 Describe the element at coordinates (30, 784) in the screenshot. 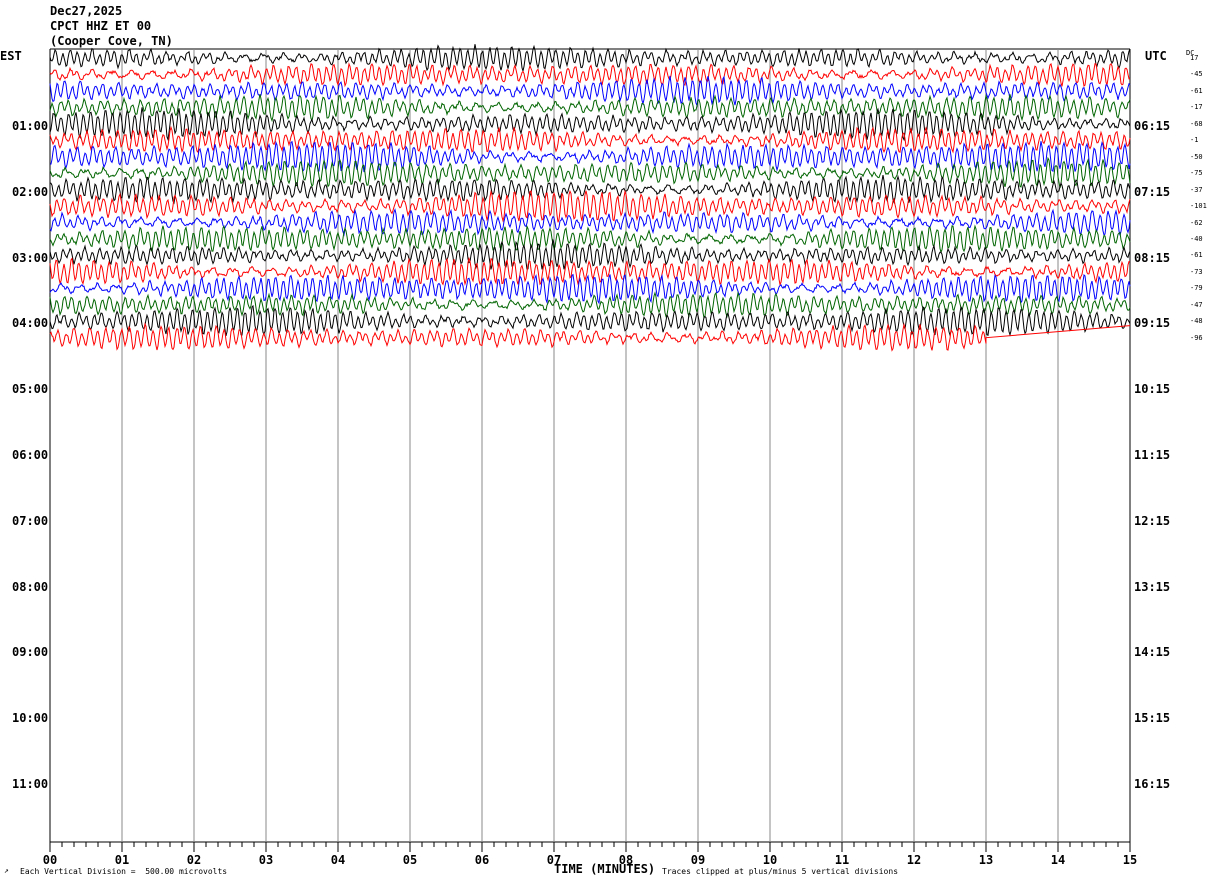

I see `est-hour-label: 11:00` at that location.